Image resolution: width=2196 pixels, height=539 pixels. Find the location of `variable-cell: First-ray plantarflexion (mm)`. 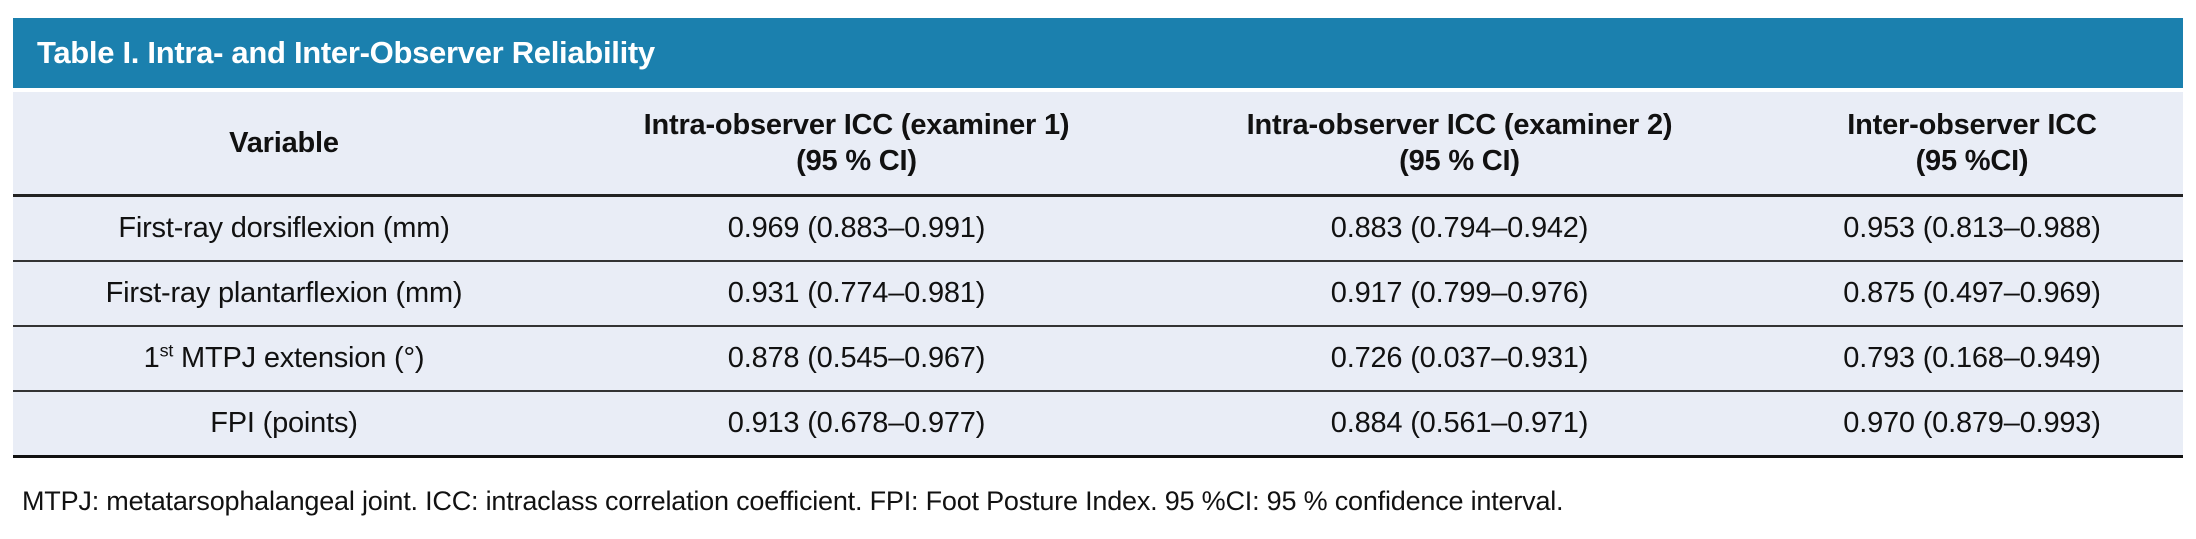

variable-cell: First-ray plantarflexion (mm) is located at coordinates (284, 294).